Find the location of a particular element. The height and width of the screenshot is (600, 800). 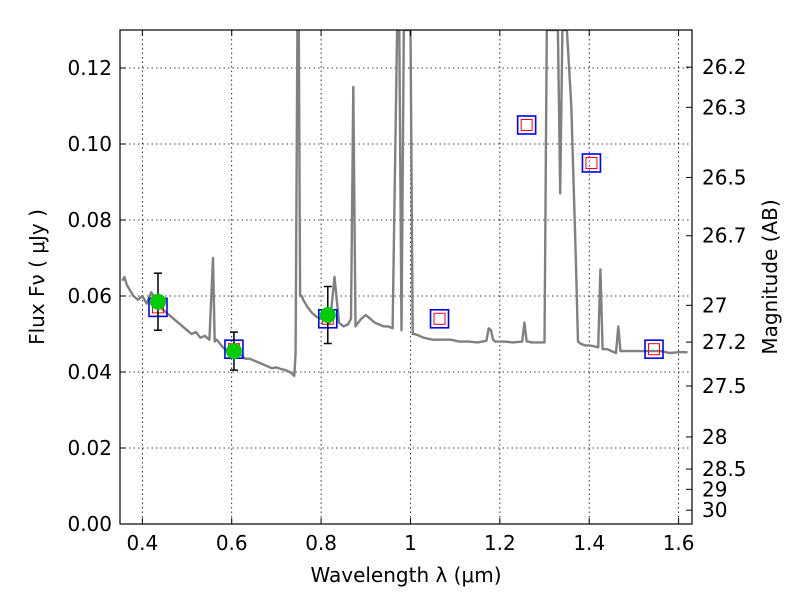

y-tick-label: 0.08 is located at coordinates (89, 220).